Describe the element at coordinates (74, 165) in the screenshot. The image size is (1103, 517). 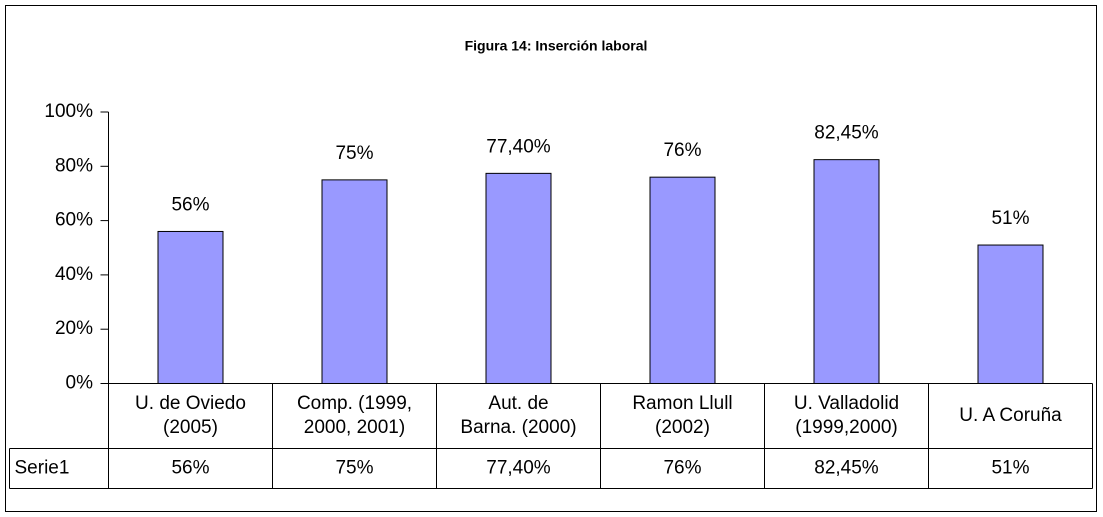
I see `y-tick-label: 80%` at that location.